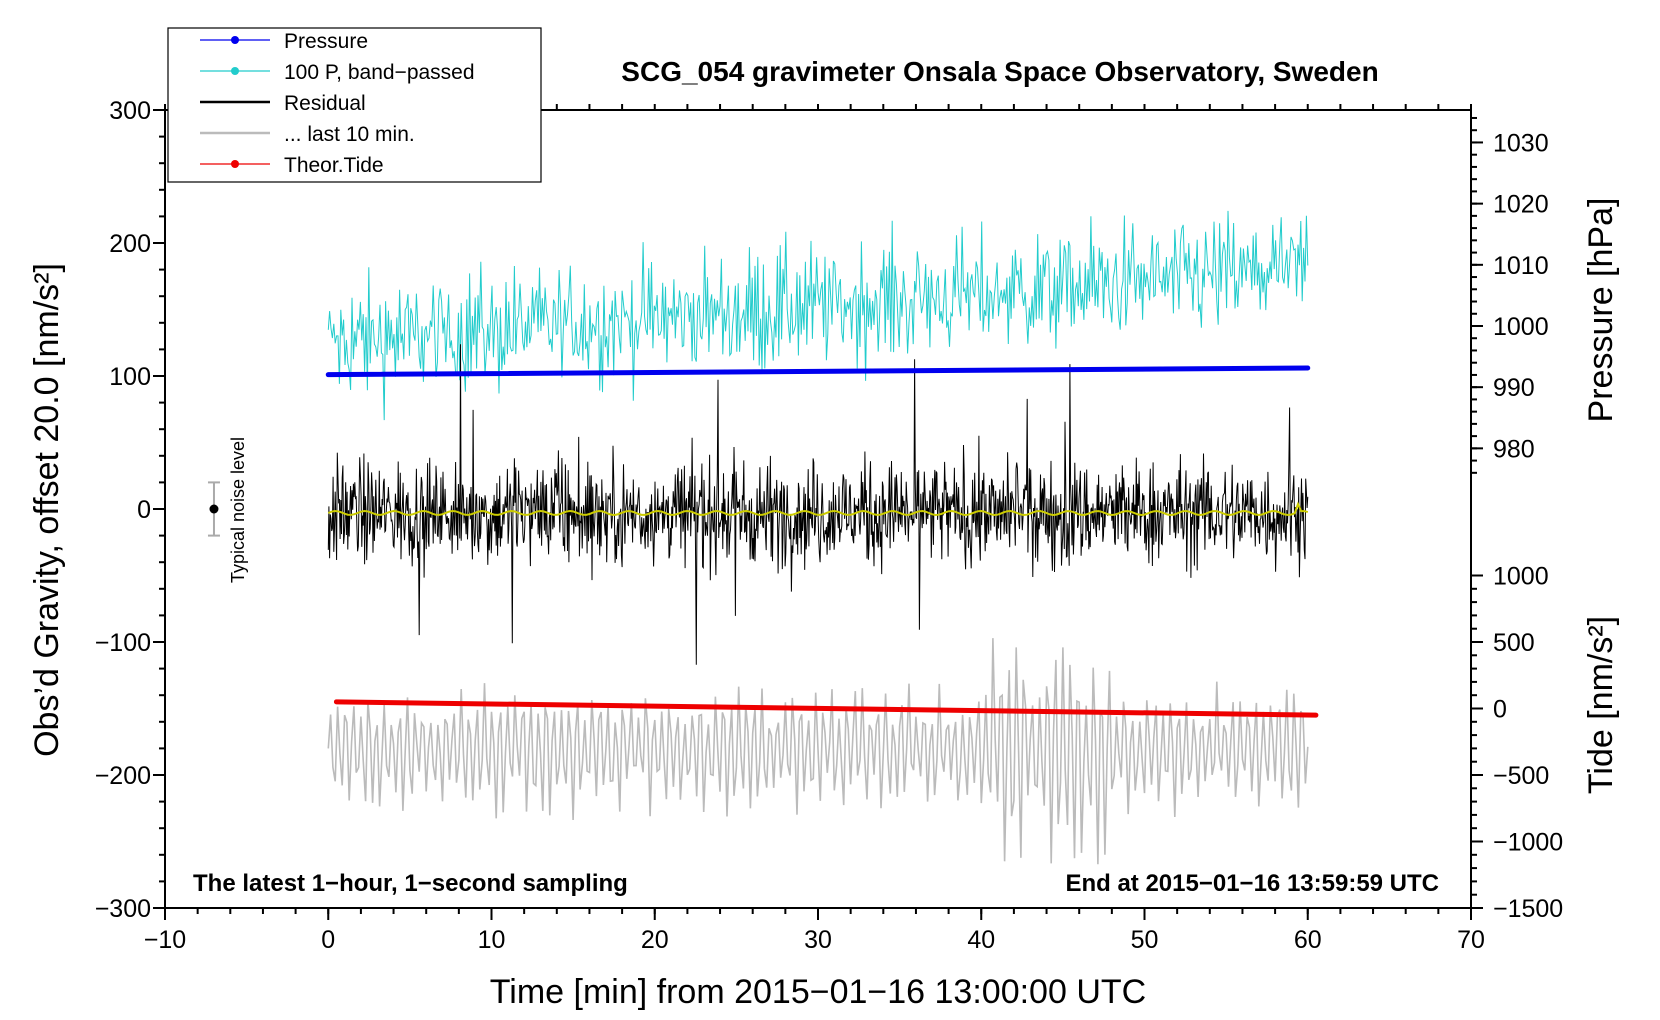  I want to click on series-pressure-bandpassed, so click(818, 315).